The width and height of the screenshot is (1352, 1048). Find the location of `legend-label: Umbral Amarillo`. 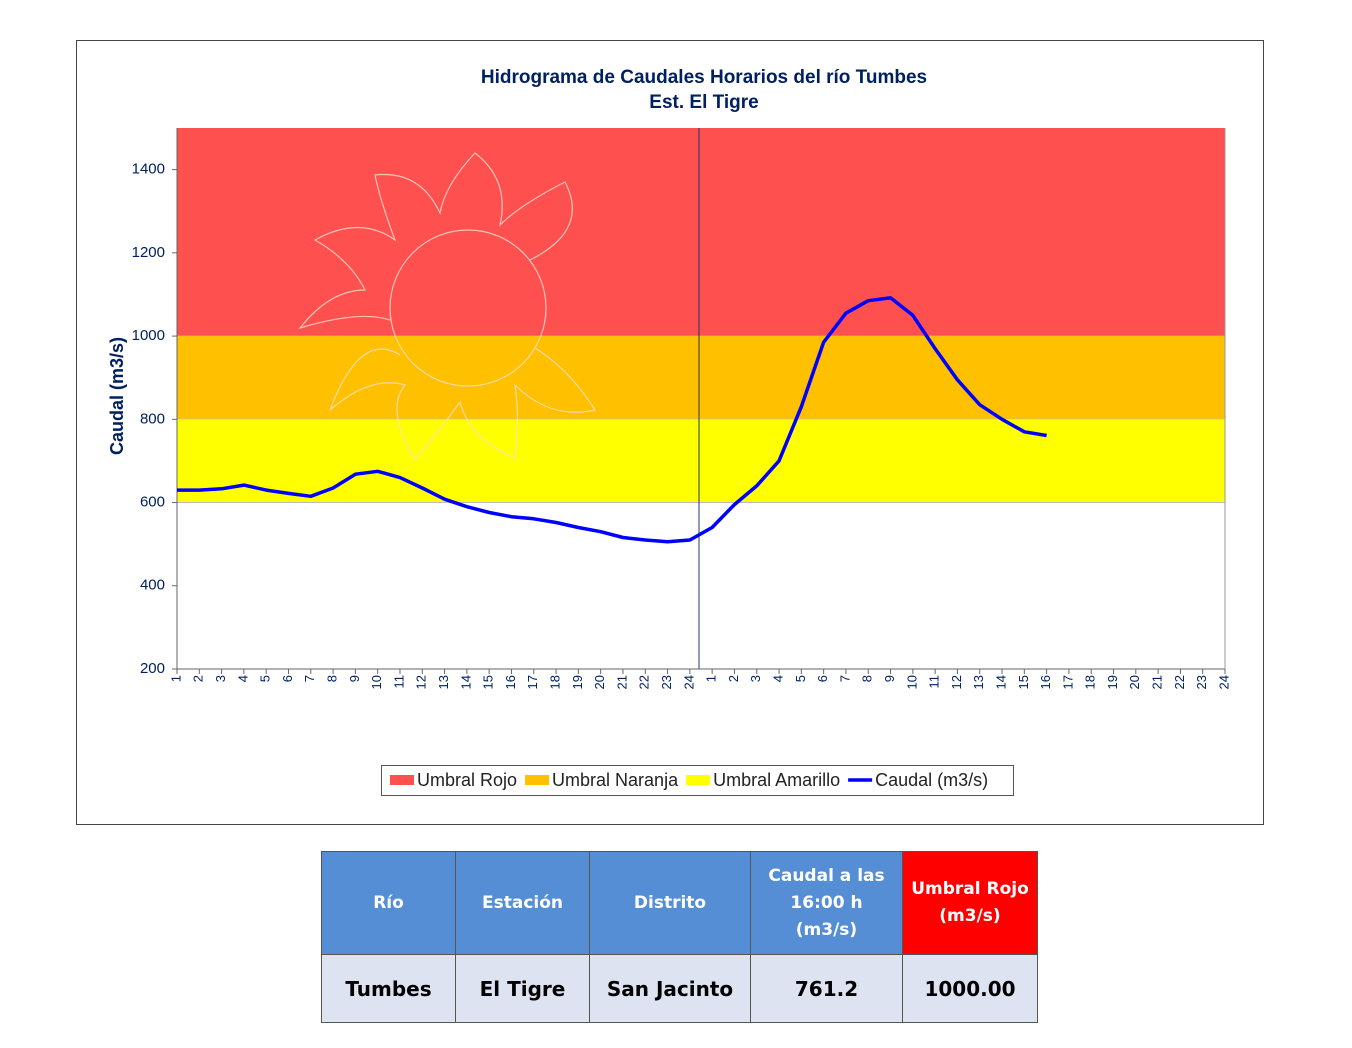

legend-label: Umbral Amarillo is located at coordinates (776, 780).